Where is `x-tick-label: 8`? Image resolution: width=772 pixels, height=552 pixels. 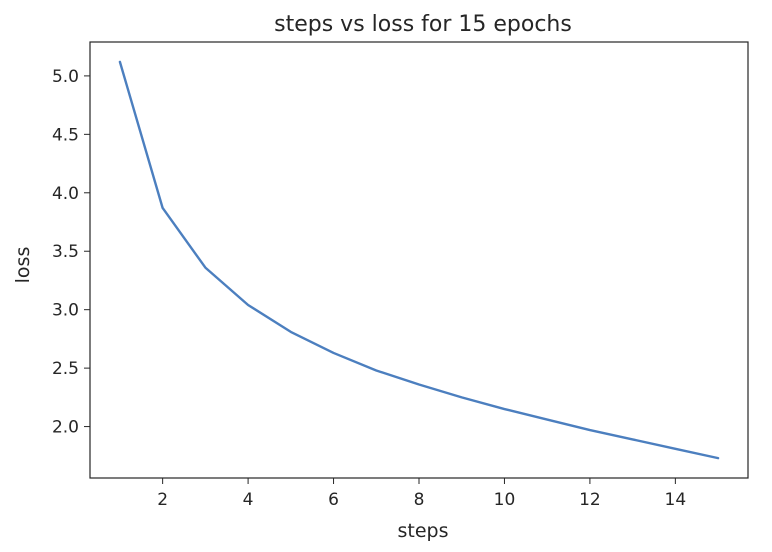
x-tick-label: 8 is located at coordinates (419, 500).